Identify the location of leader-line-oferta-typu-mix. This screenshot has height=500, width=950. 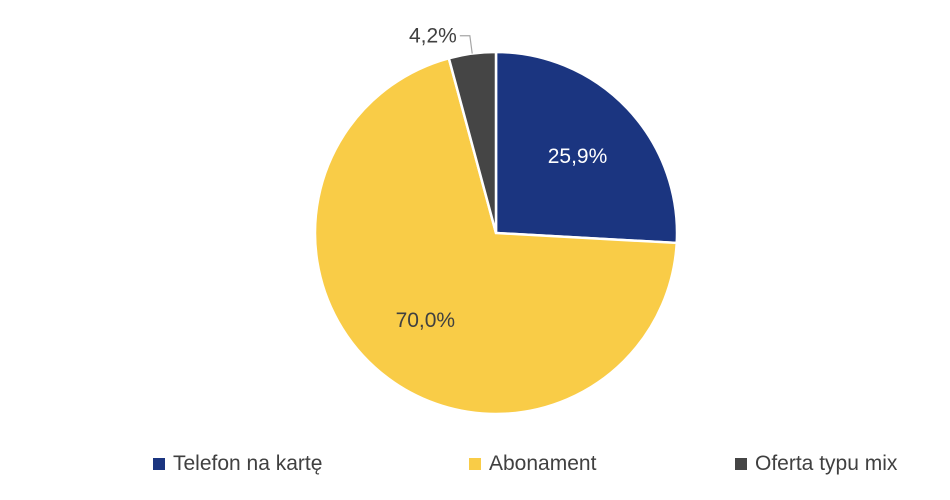
(466, 44).